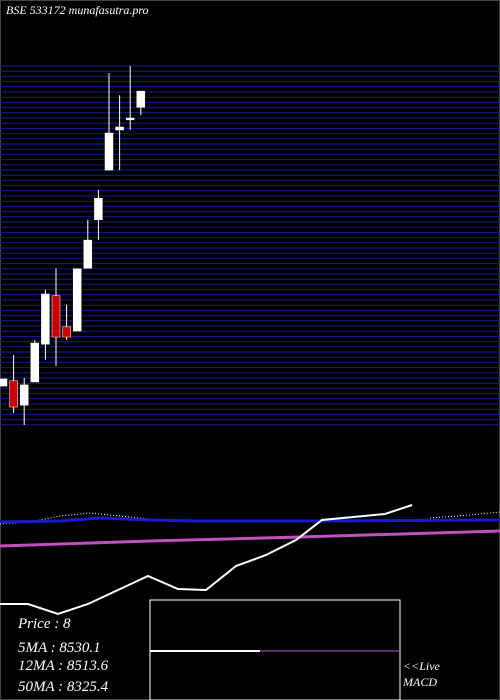 The width and height of the screenshot is (500, 700). I want to click on chart-title: BSE 533172 munafasutra.pro, so click(77, 10).